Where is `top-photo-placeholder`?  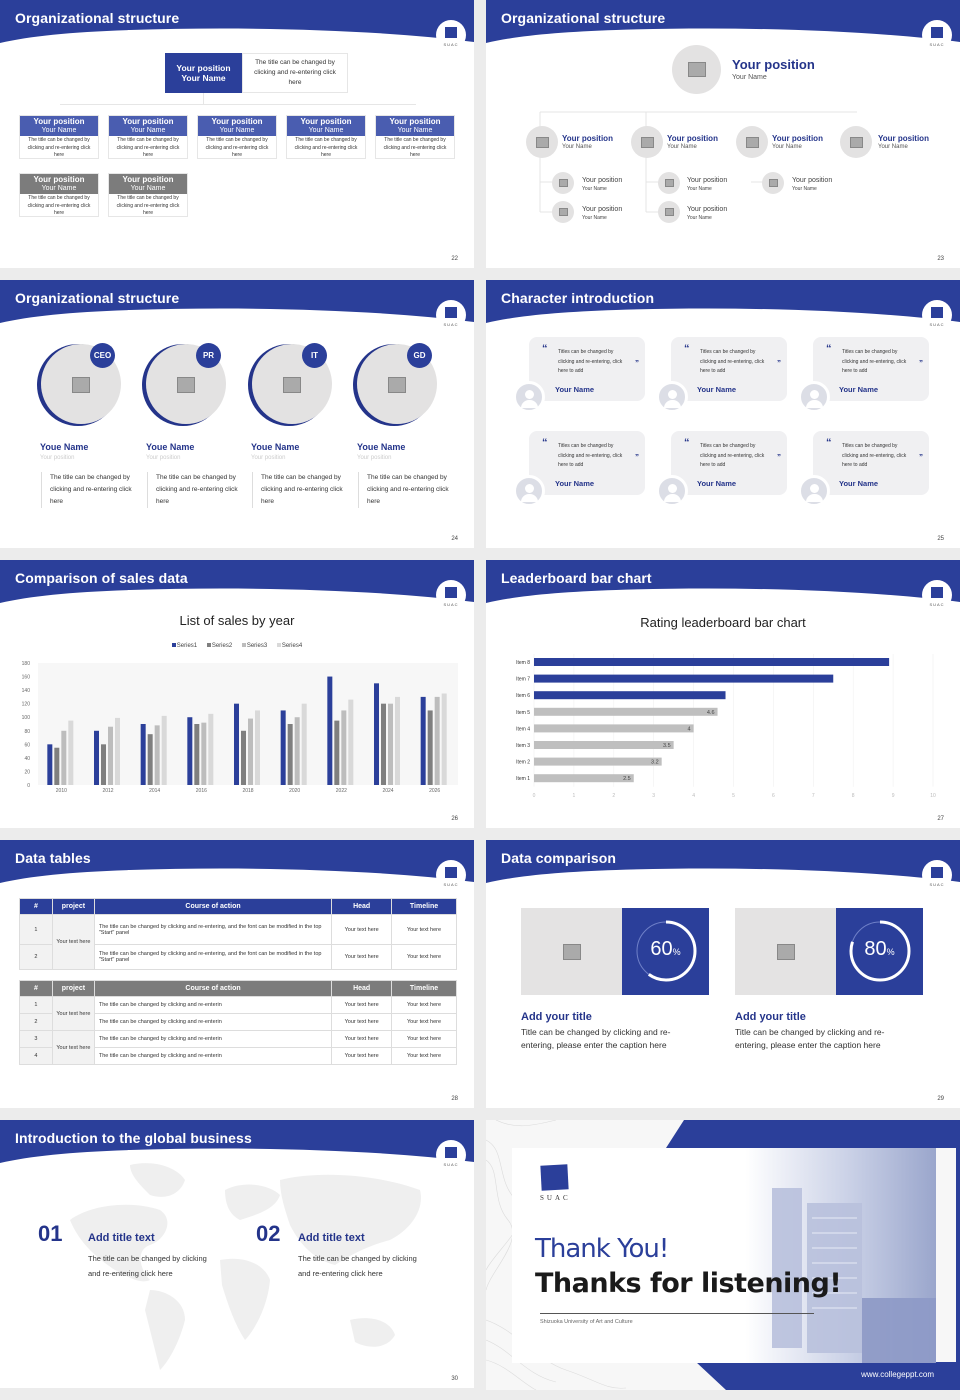 top-photo-placeholder is located at coordinates (696, 69).